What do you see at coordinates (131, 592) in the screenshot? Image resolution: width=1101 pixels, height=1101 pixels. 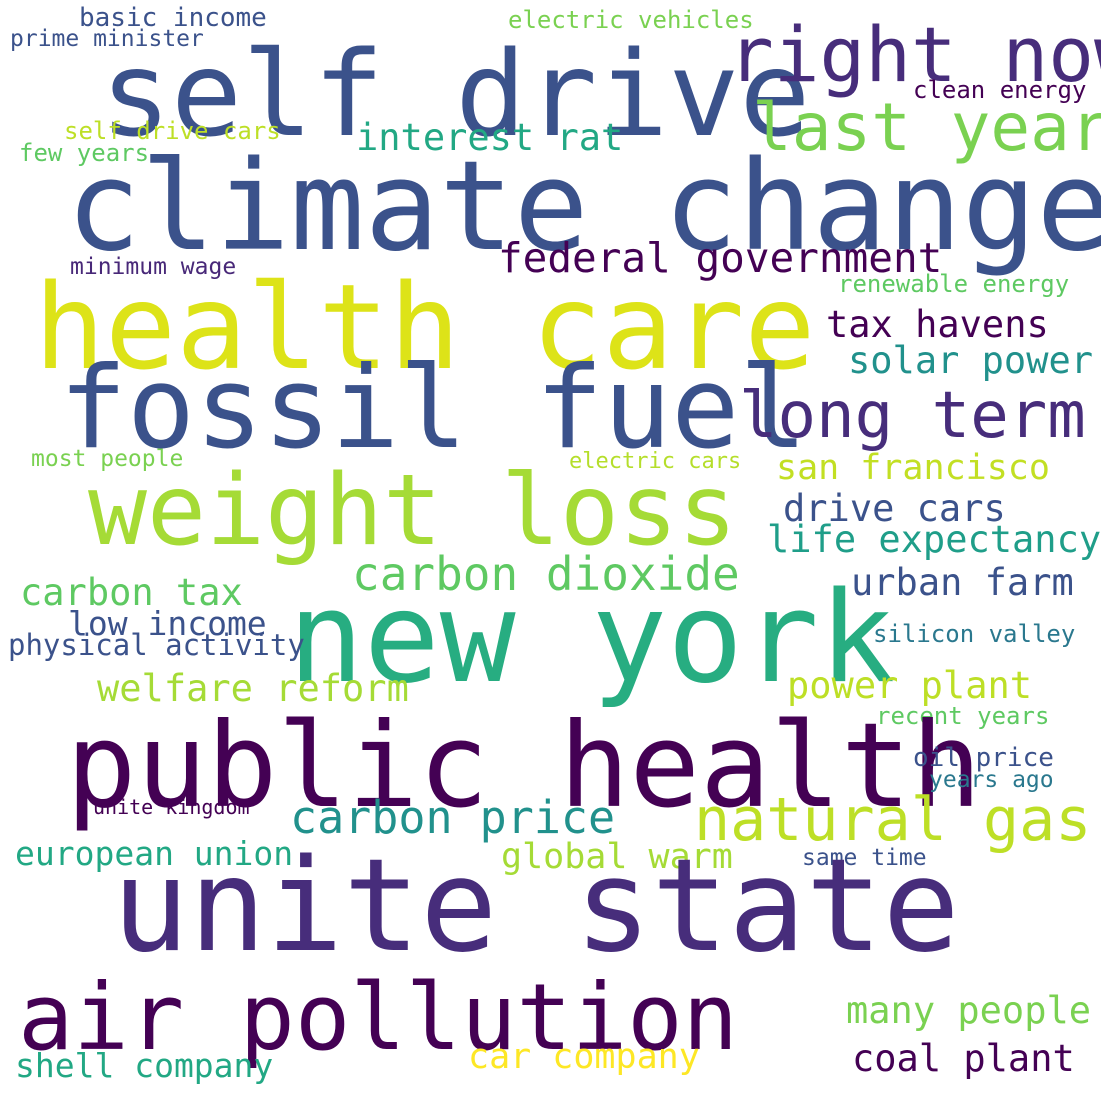 I see `word-carbon-tax: carbon tax` at bounding box center [131, 592].